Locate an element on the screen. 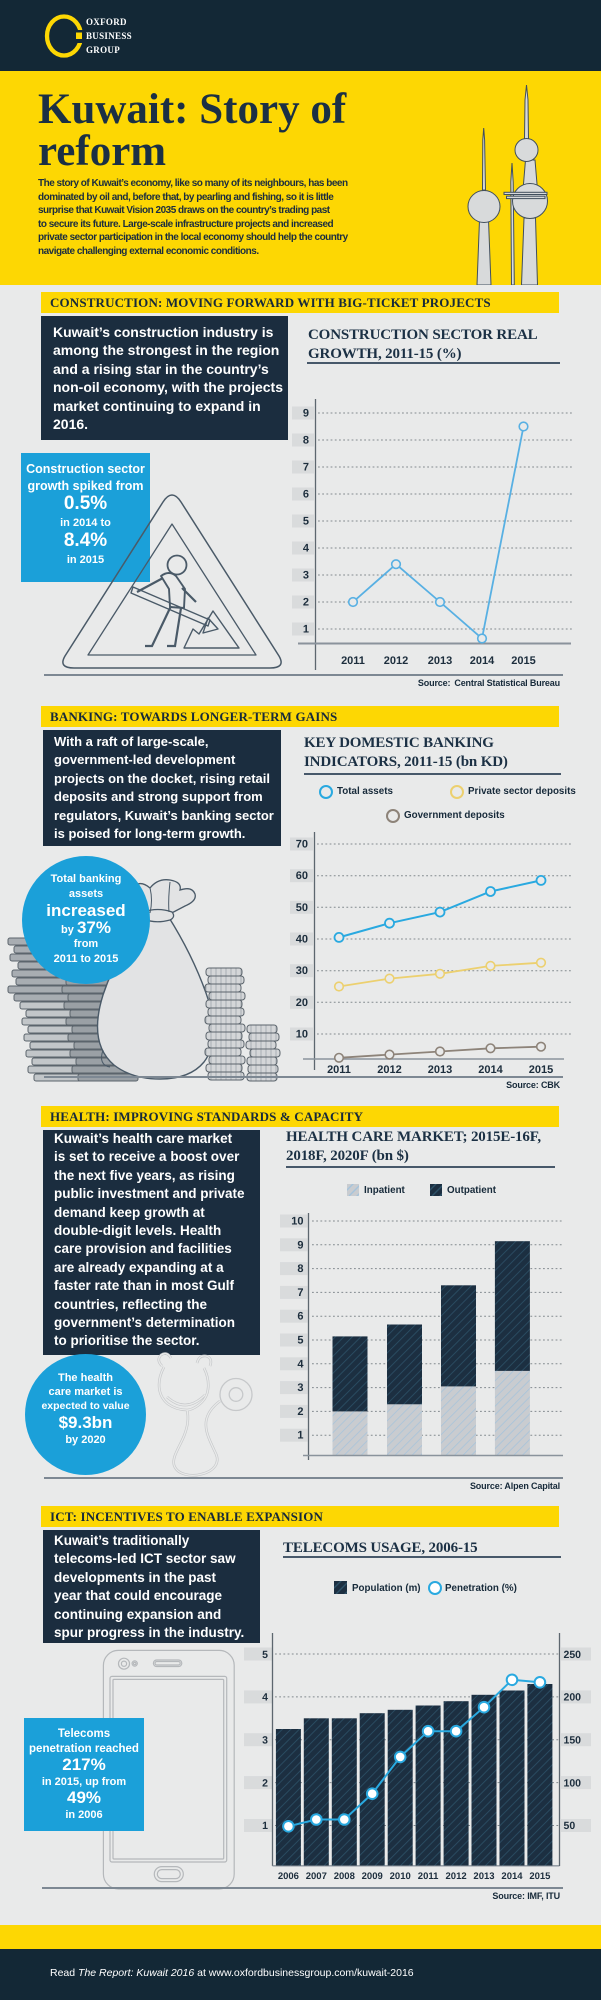 The height and width of the screenshot is (2000, 601). svg-text: 2008 is located at coordinates (344, 1876).